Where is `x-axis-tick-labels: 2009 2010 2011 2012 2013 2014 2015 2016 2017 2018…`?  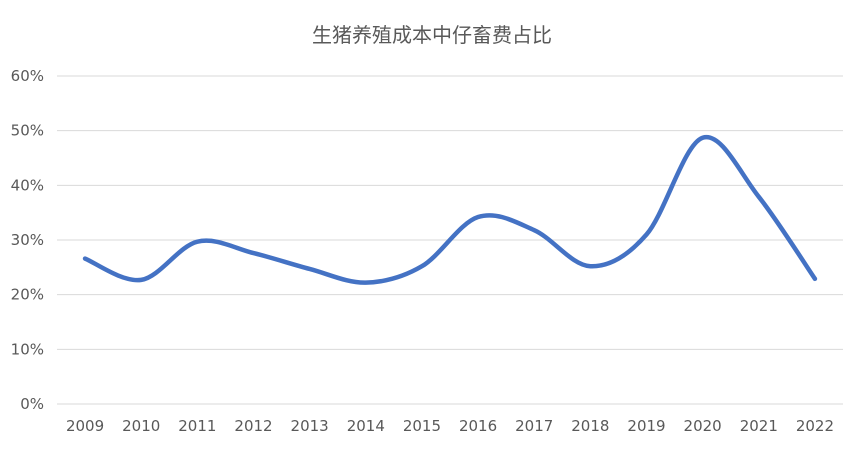
x-axis-tick-labels: 2009 2010 2011 2012 2013 2014 2015 2016 2017 2018… is located at coordinates (450, 426).